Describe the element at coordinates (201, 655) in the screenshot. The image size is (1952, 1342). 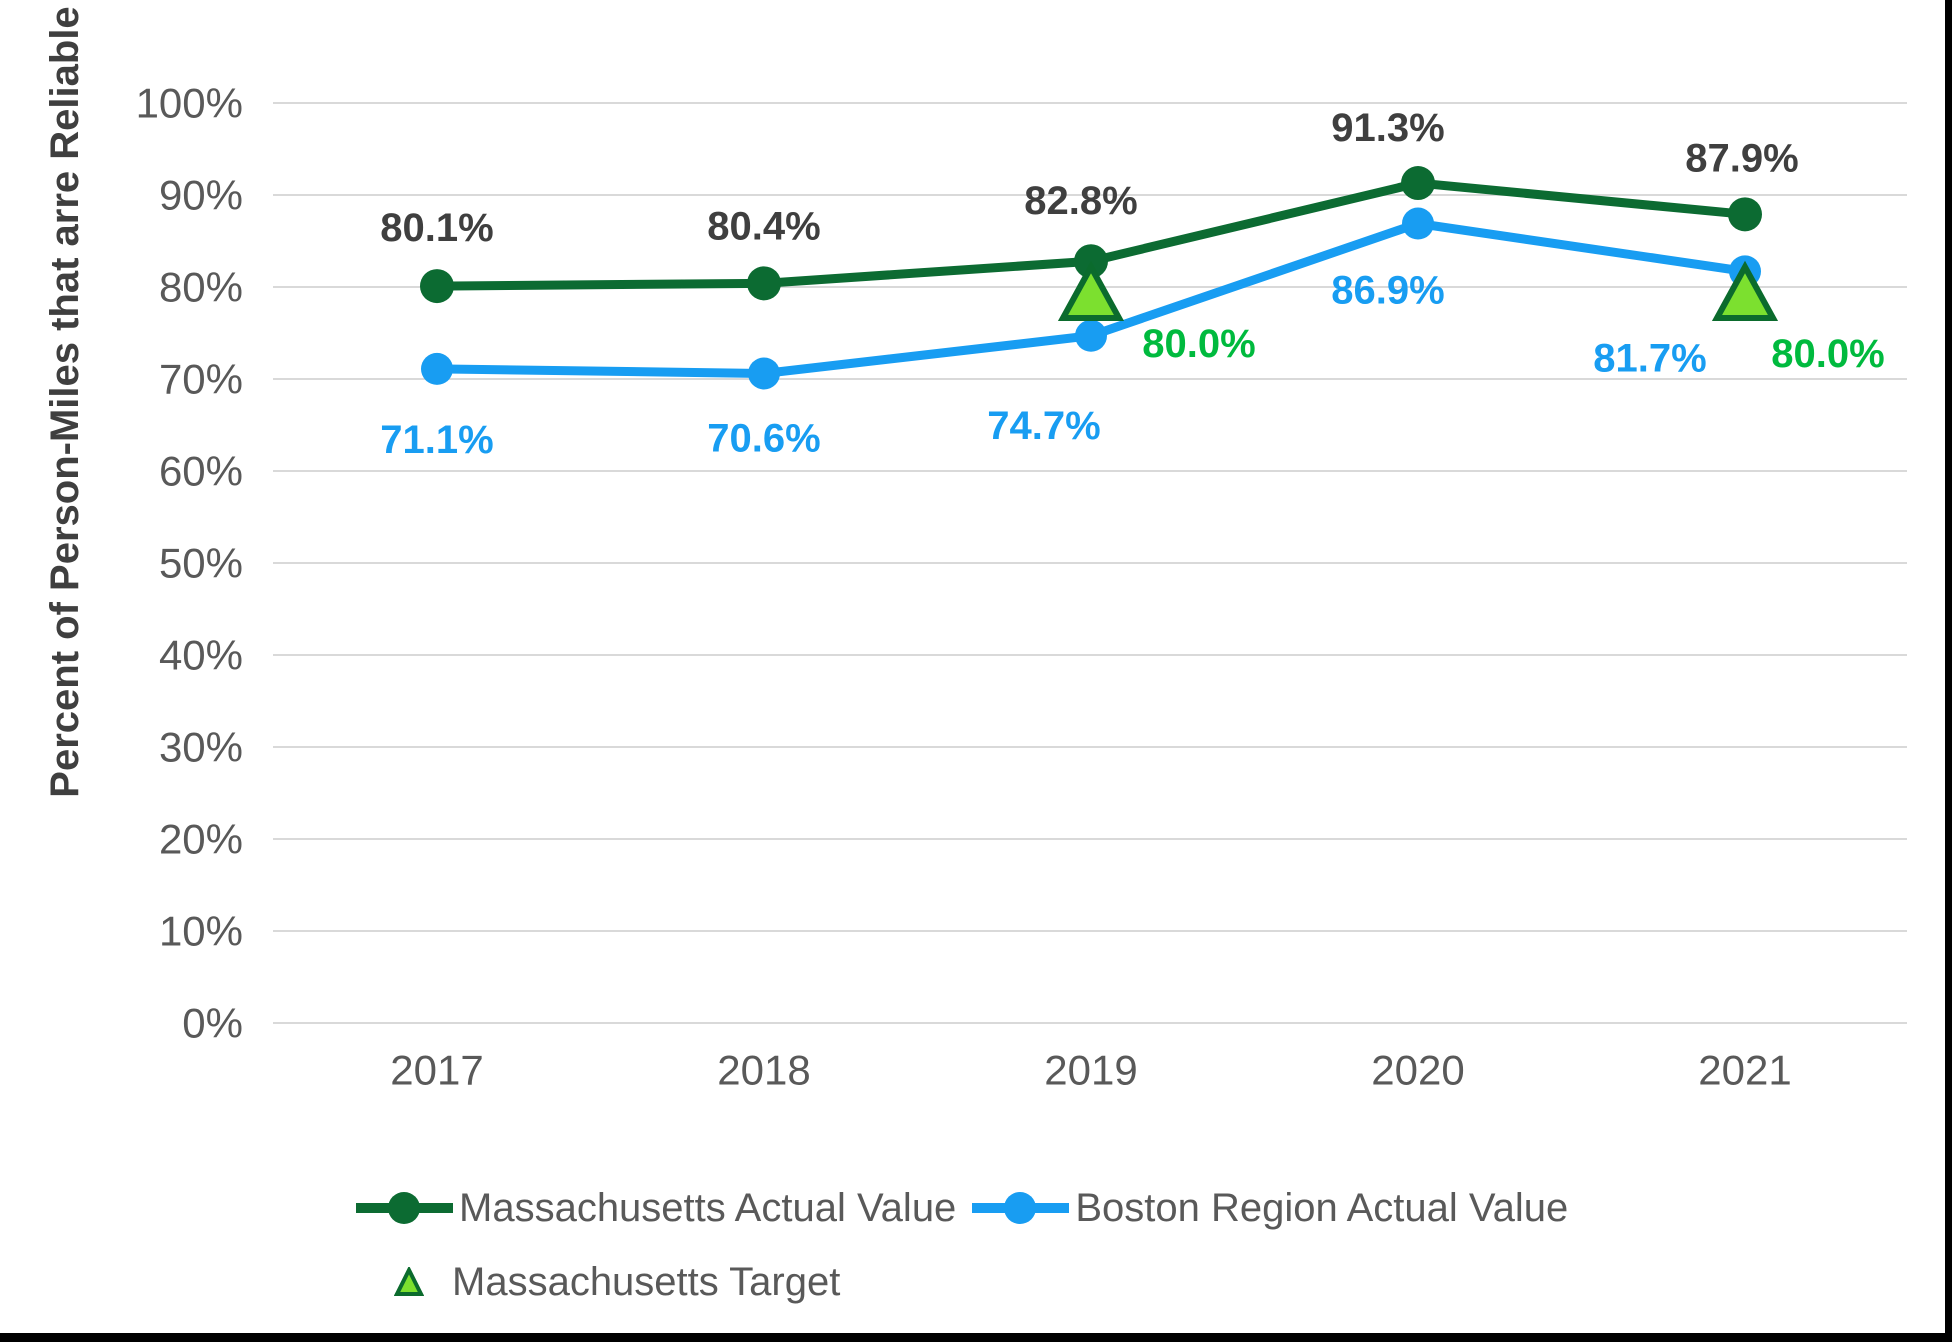
I see `y-tick-label: 40%` at that location.